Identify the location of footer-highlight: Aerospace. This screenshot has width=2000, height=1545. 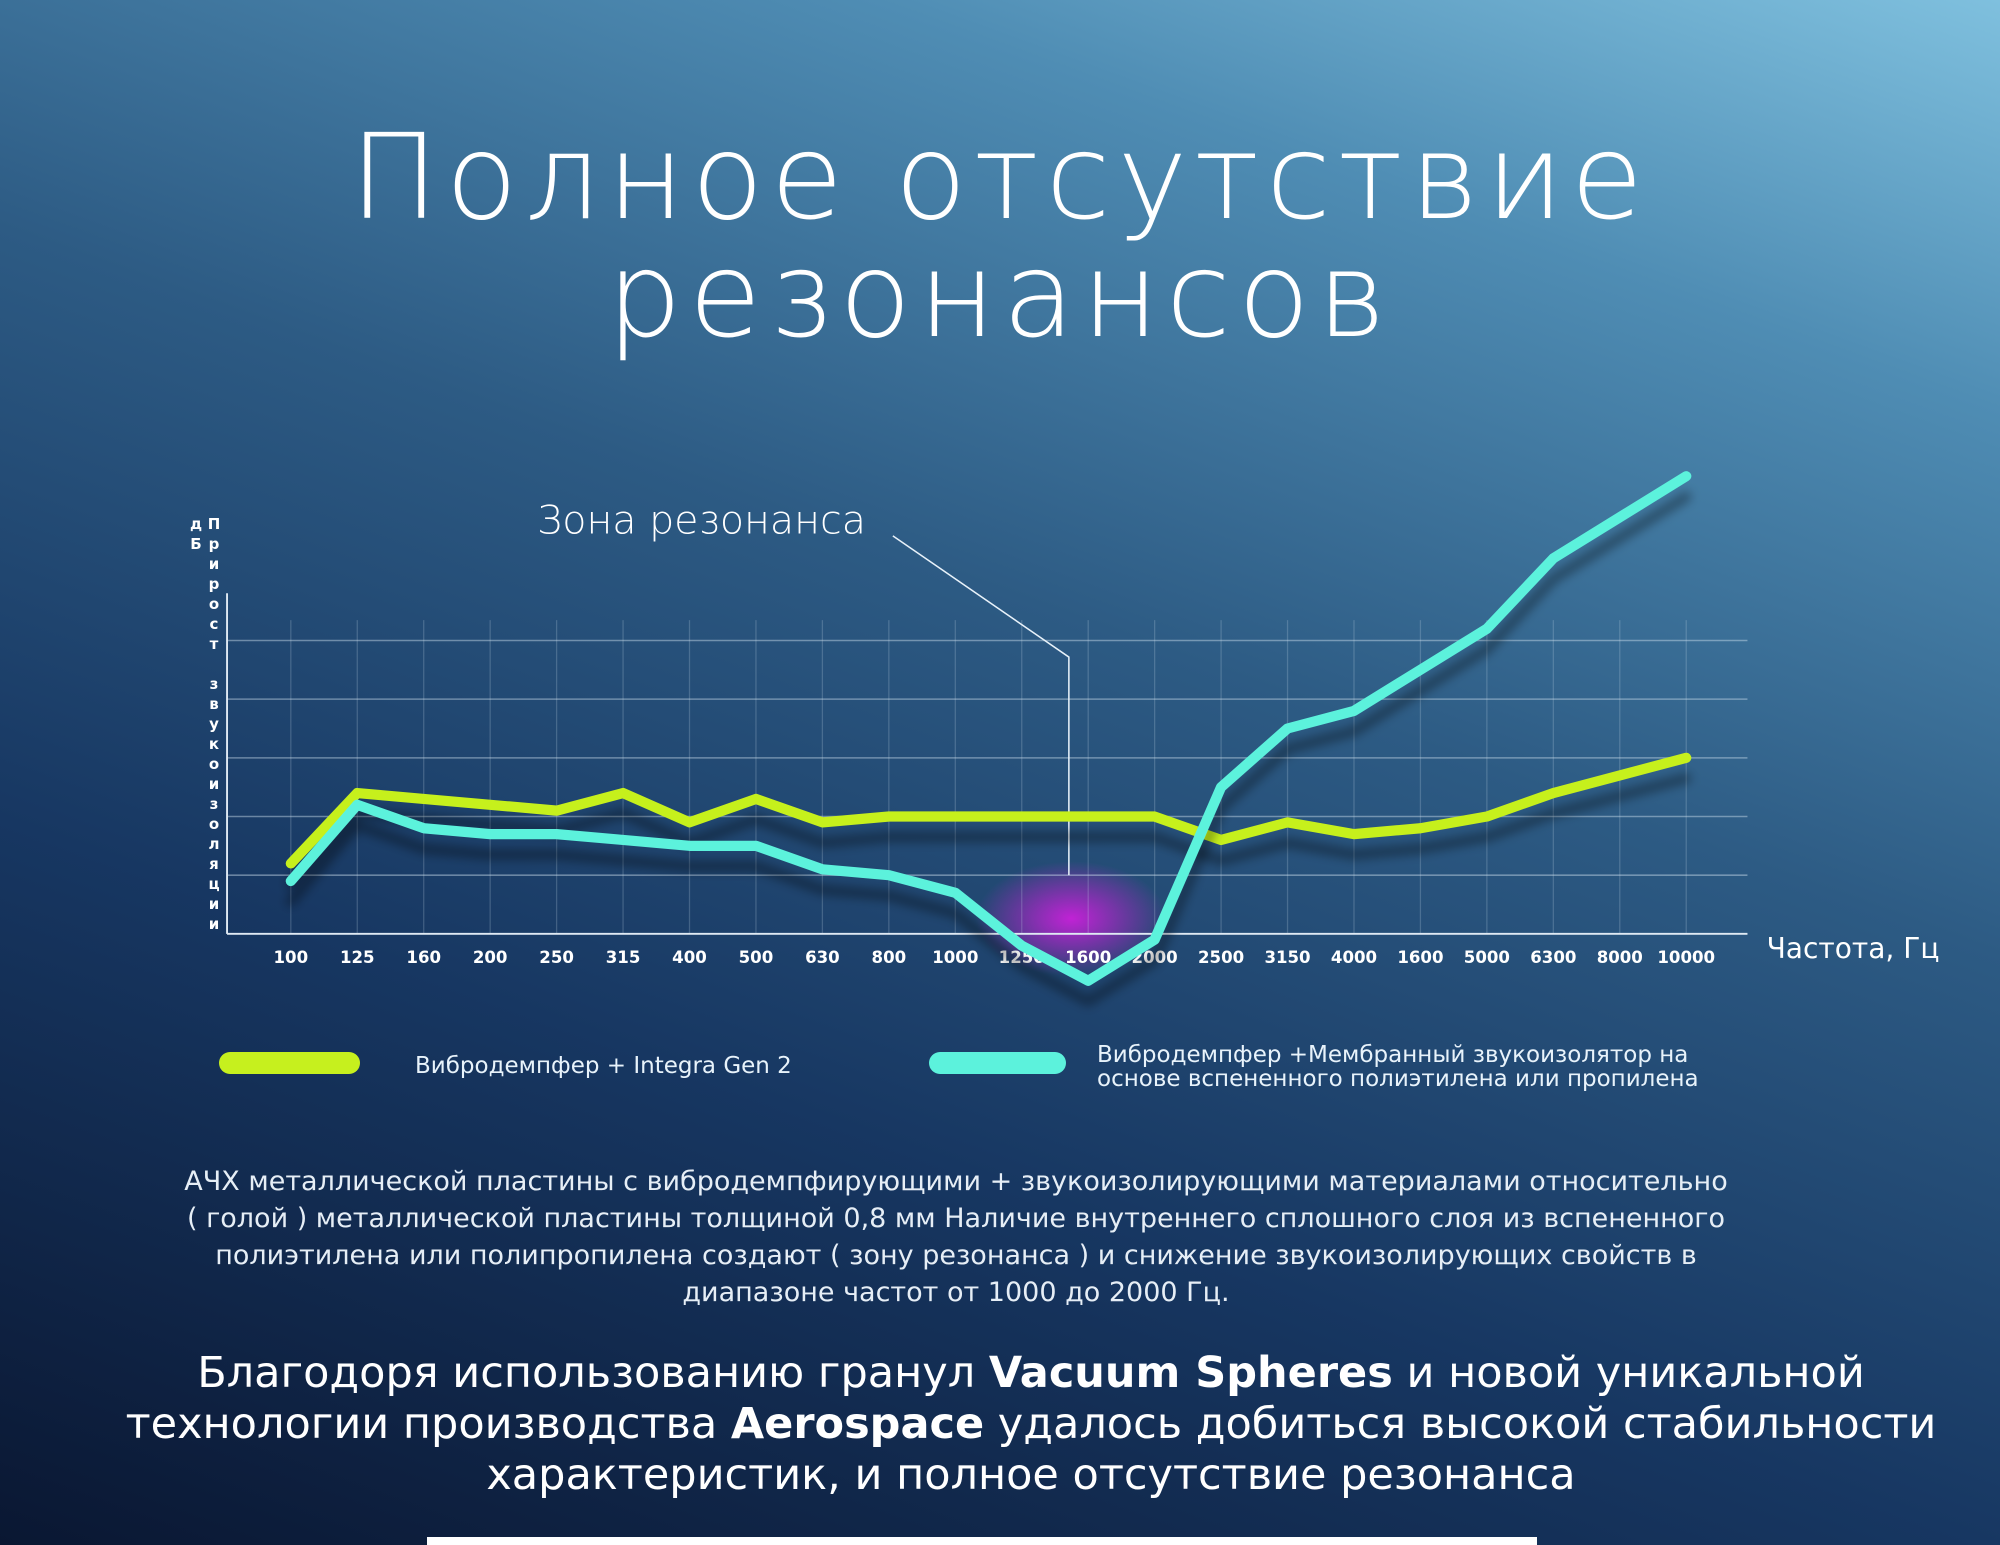
(857, 1424).